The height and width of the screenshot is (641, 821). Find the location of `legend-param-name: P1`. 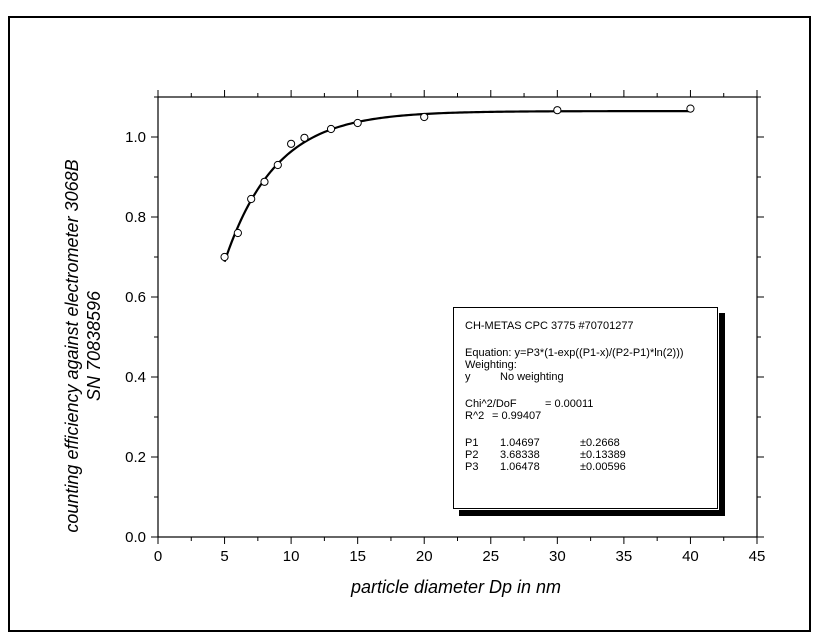

legend-param-name: P1 is located at coordinates (472, 443).